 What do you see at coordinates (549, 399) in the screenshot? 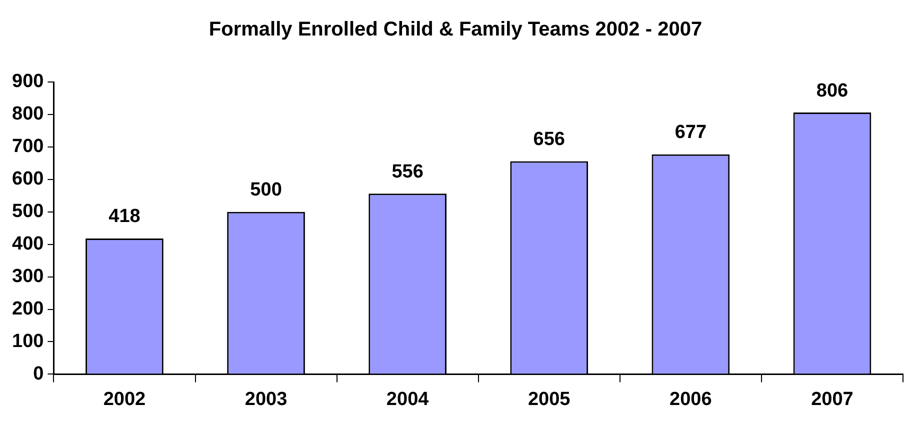
I see `x-tick-label: 2005` at bounding box center [549, 399].